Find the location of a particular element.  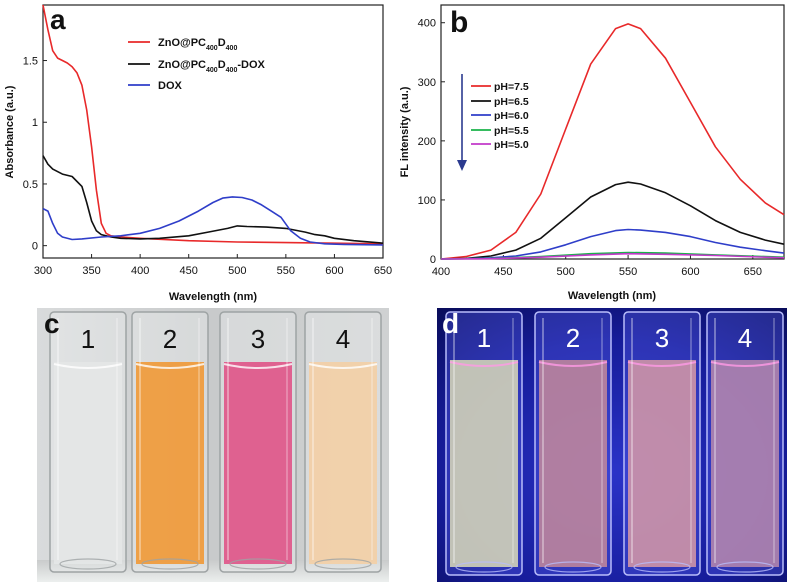

b-xtick-label: 500 is located at coordinates (566, 272).